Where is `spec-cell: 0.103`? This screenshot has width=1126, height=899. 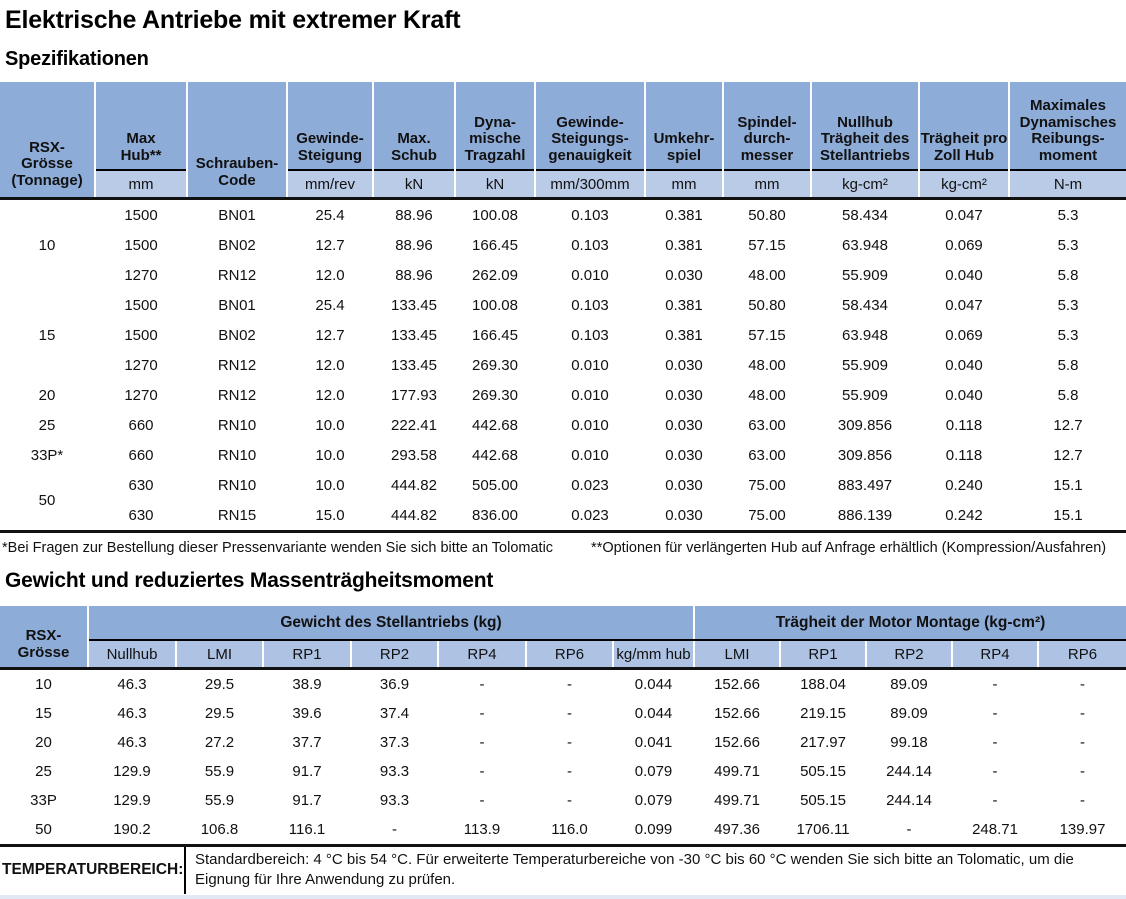 spec-cell: 0.103 is located at coordinates (590, 245).